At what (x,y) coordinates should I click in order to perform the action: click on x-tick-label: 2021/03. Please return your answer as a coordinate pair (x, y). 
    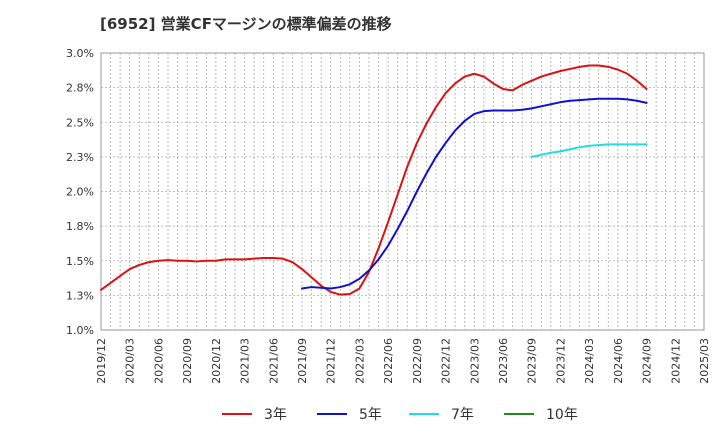
    Looking at the image, I should click on (245, 361).